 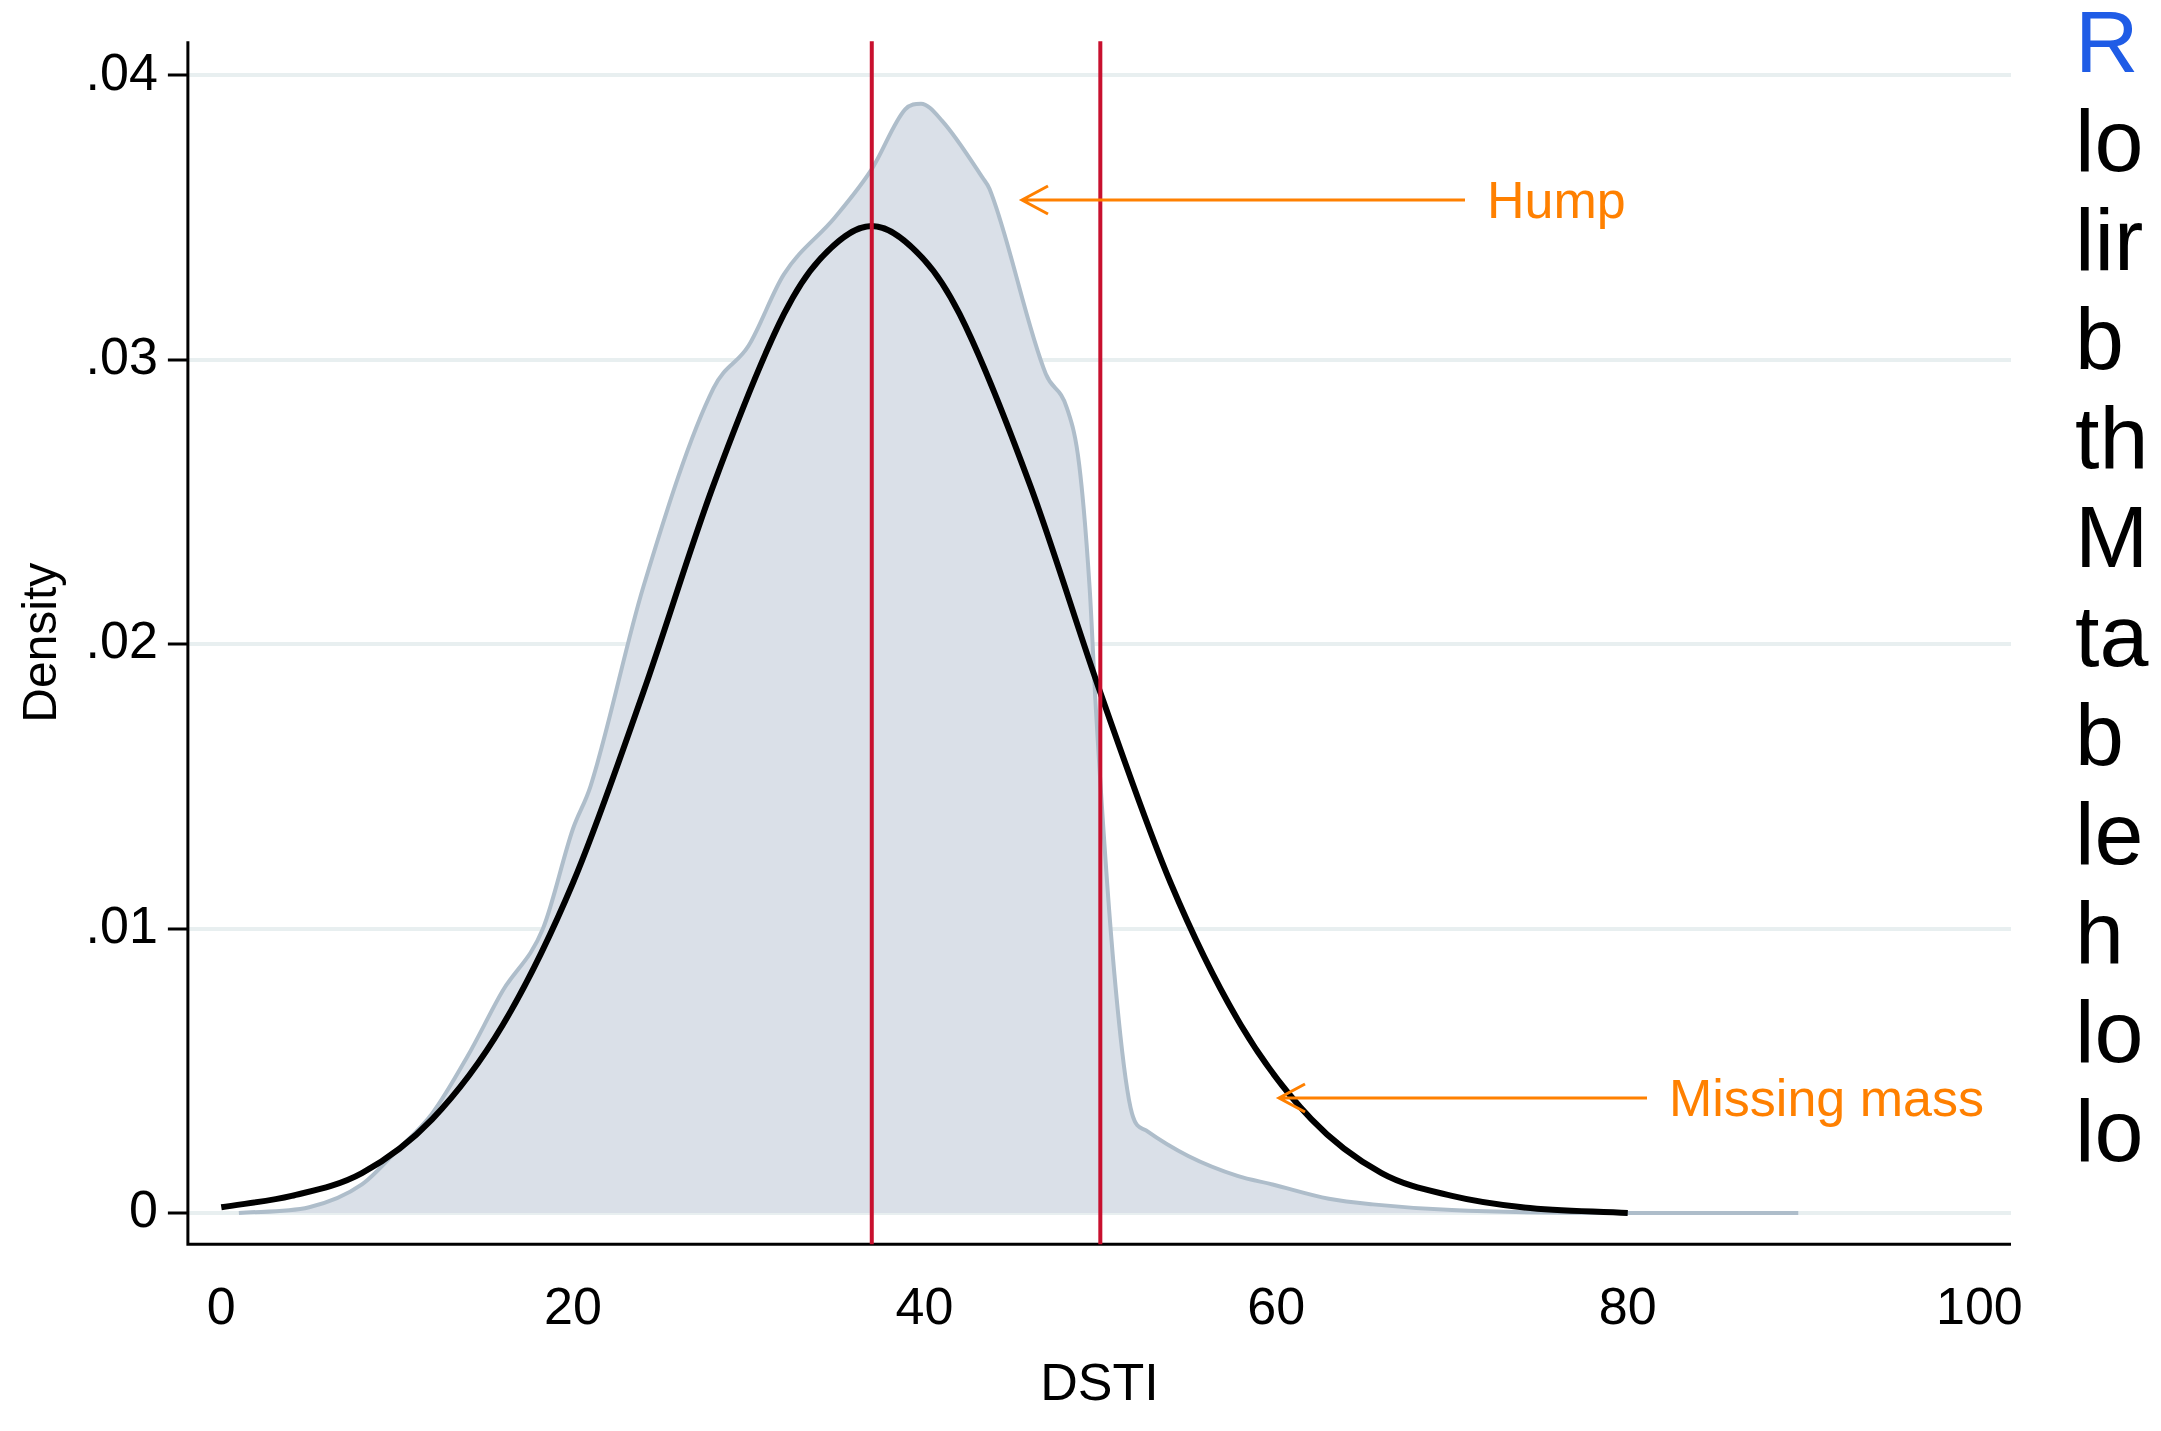 What do you see at coordinates (2100, 932) in the screenshot?
I see `text: h` at bounding box center [2100, 932].